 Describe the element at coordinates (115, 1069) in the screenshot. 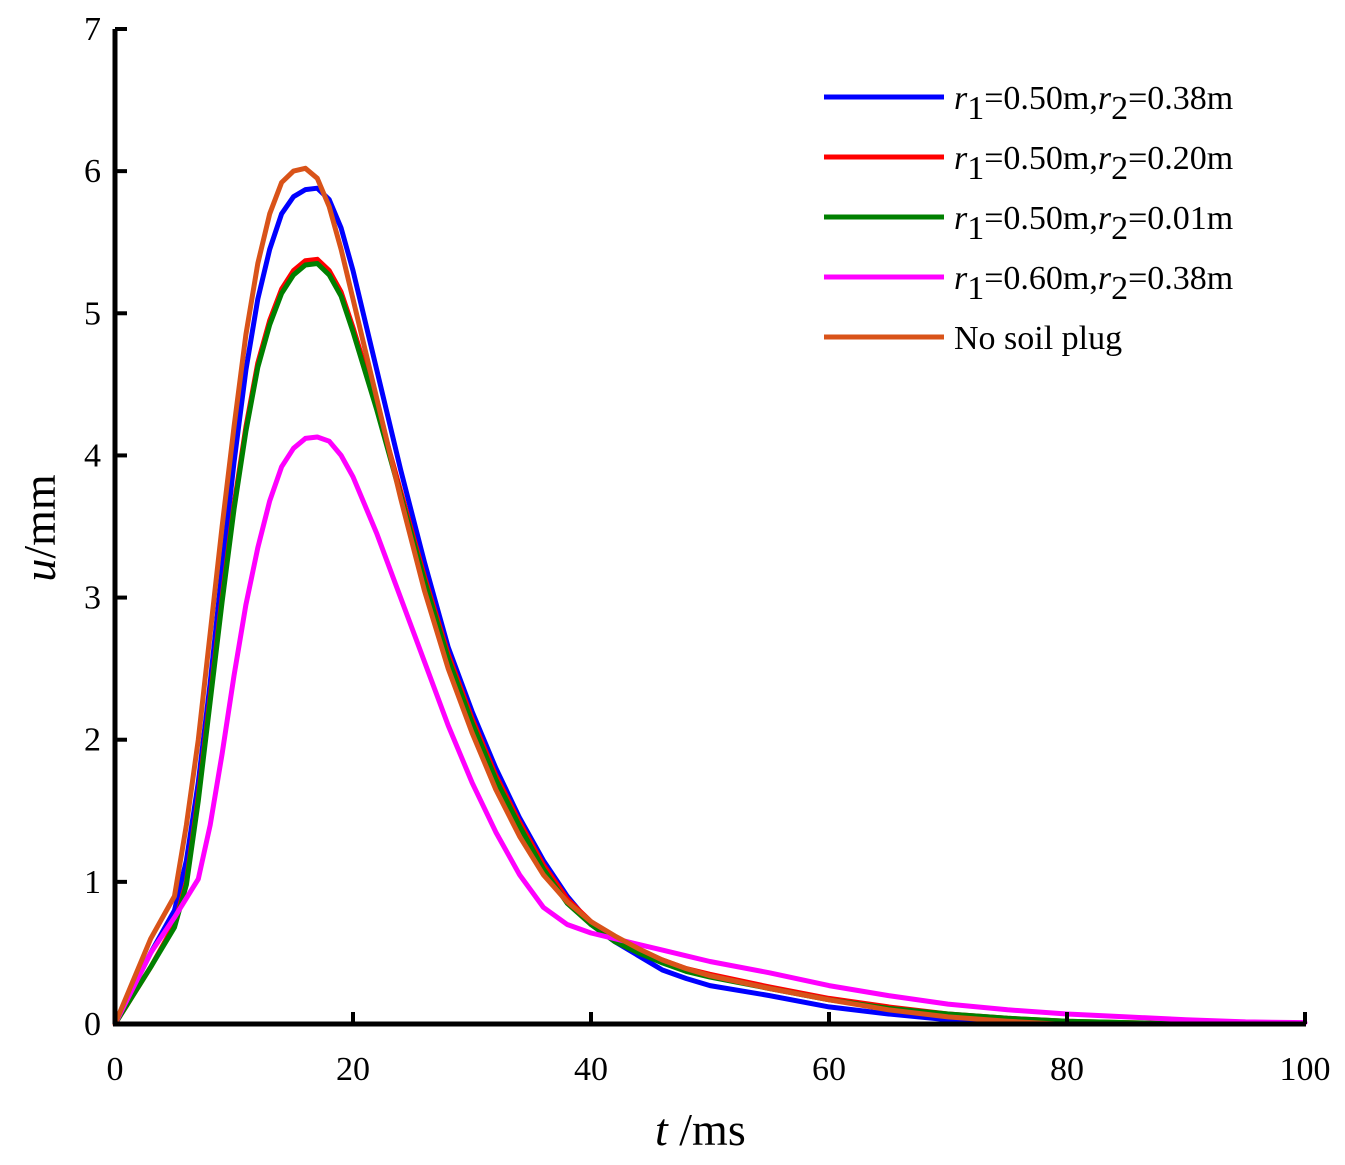

I see `x-tick-label: 0` at that location.